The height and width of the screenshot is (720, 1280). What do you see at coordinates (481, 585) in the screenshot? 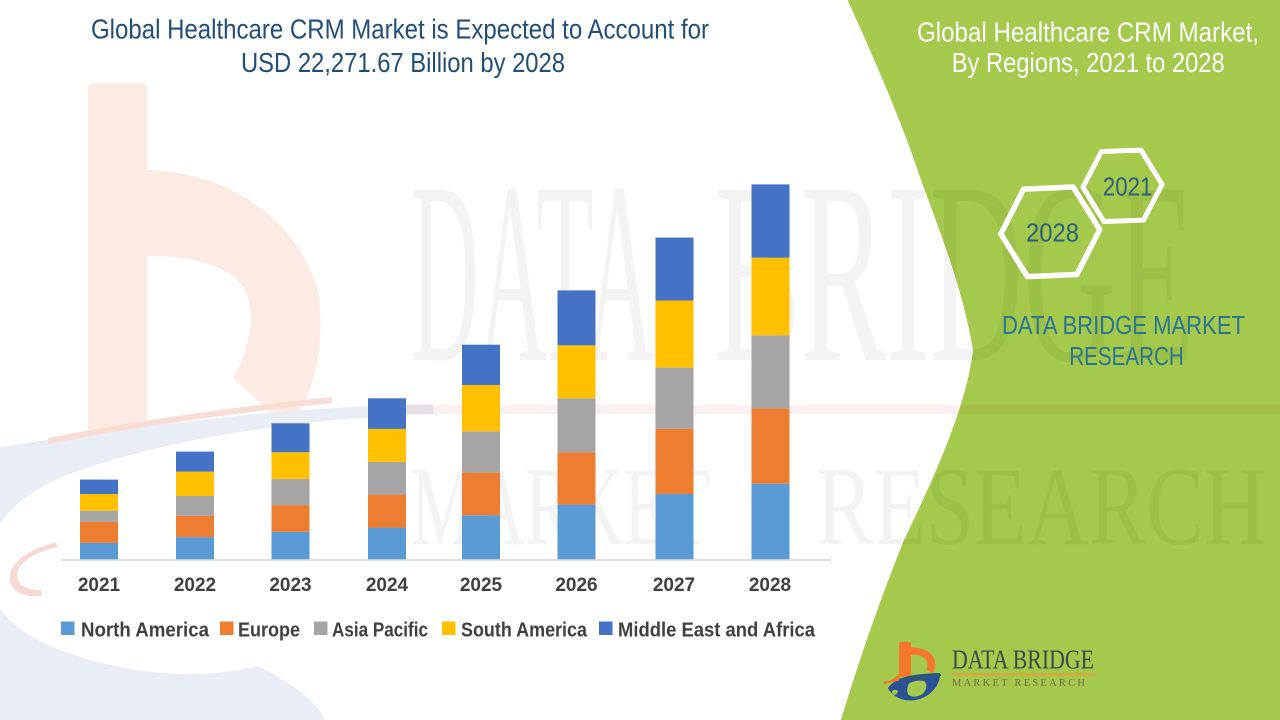
I see `svg-text: 2025` at bounding box center [481, 585].